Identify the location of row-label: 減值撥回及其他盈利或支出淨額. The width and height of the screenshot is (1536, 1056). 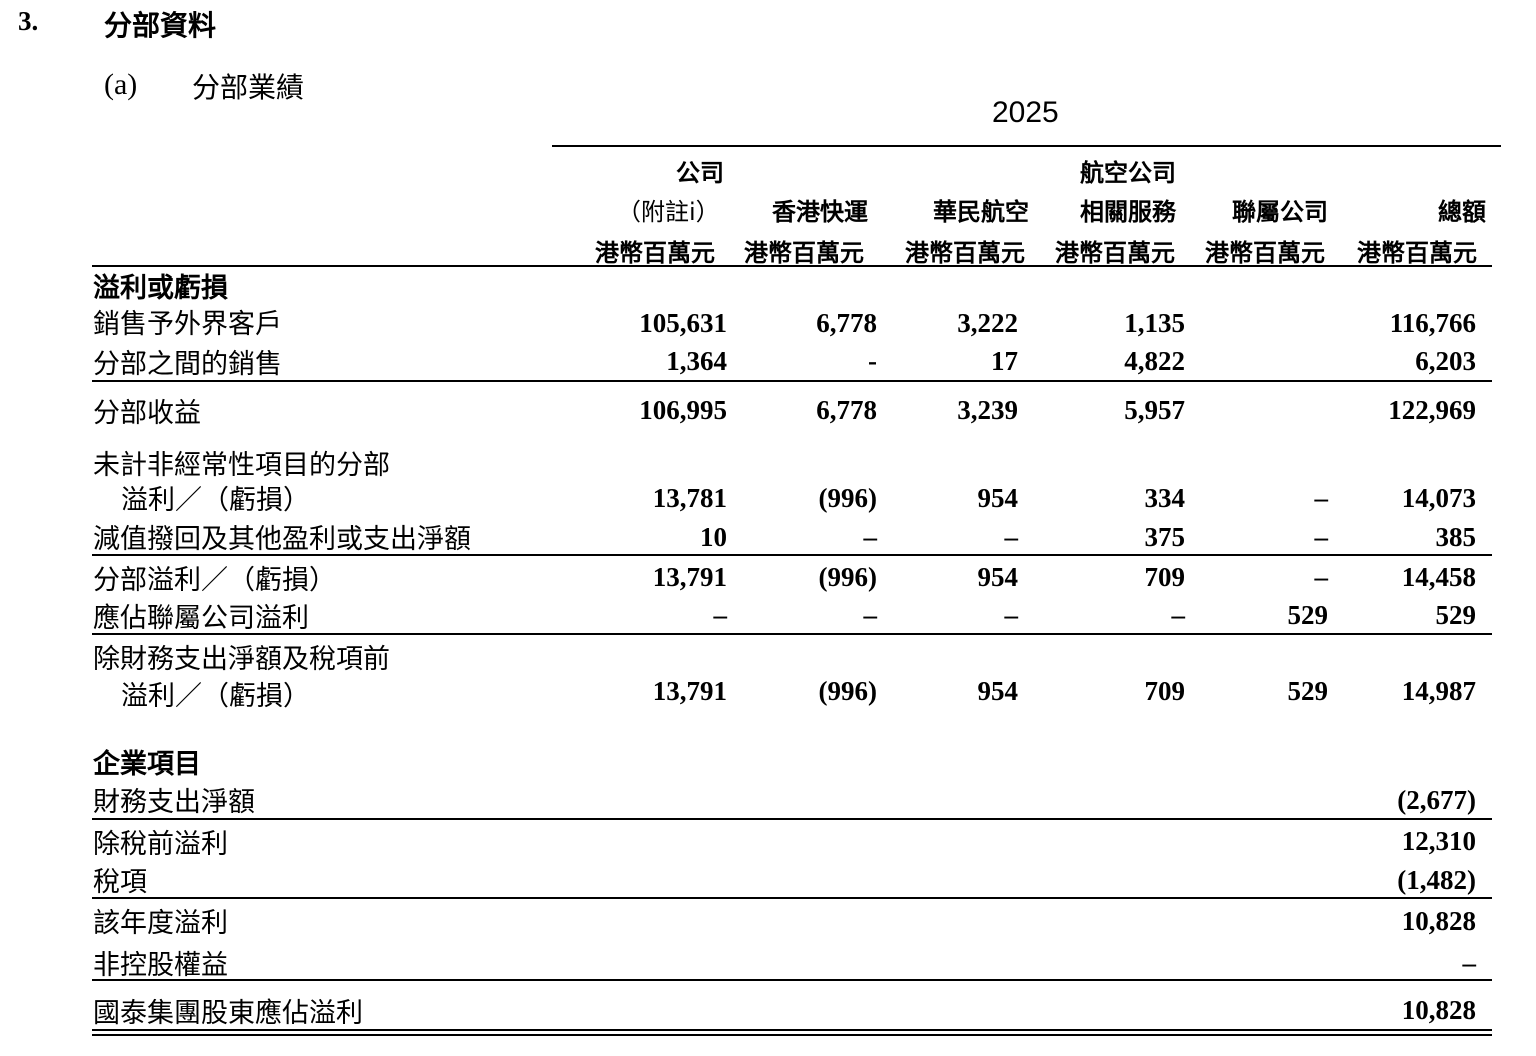
(282, 539).